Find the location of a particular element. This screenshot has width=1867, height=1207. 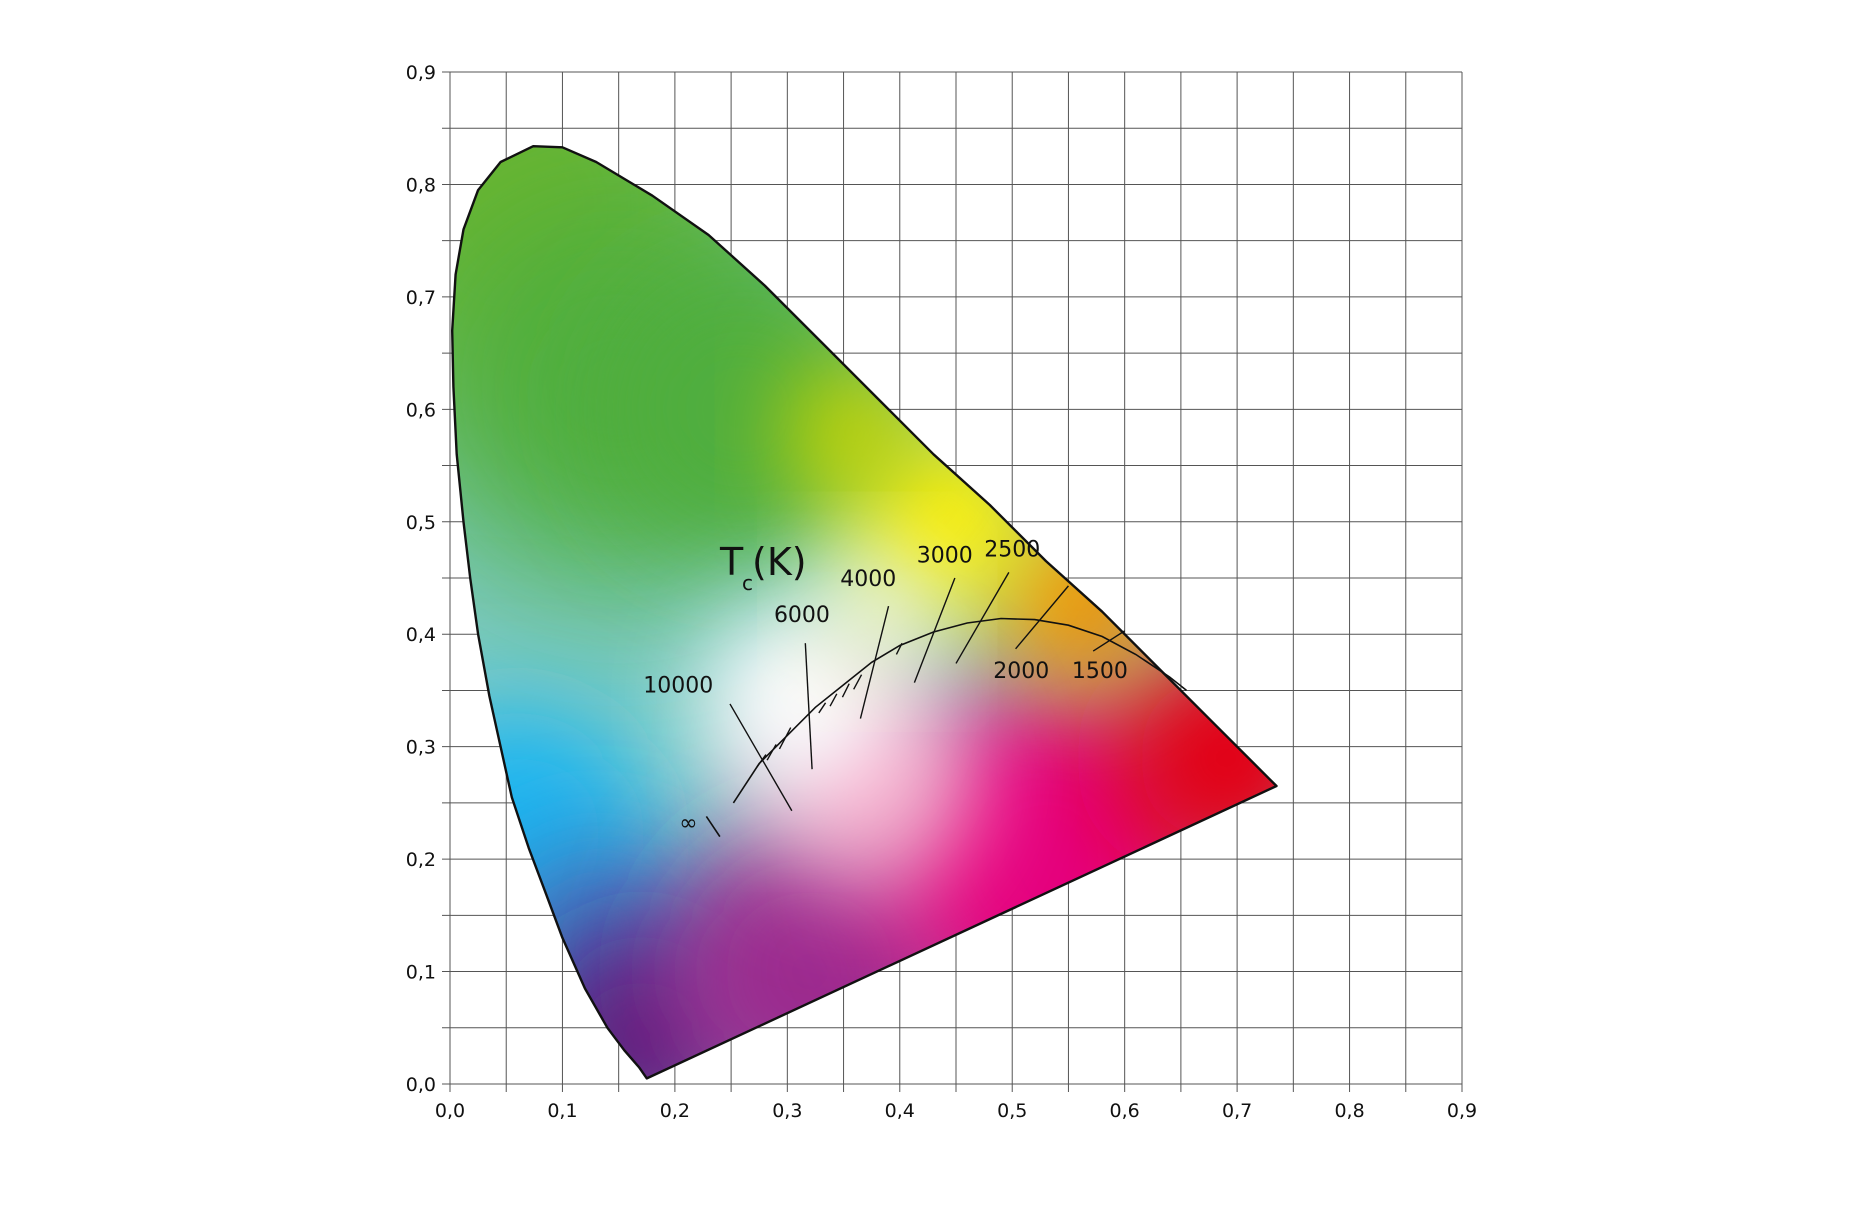

y-tick-label: 0,6 is located at coordinates (421, 410).